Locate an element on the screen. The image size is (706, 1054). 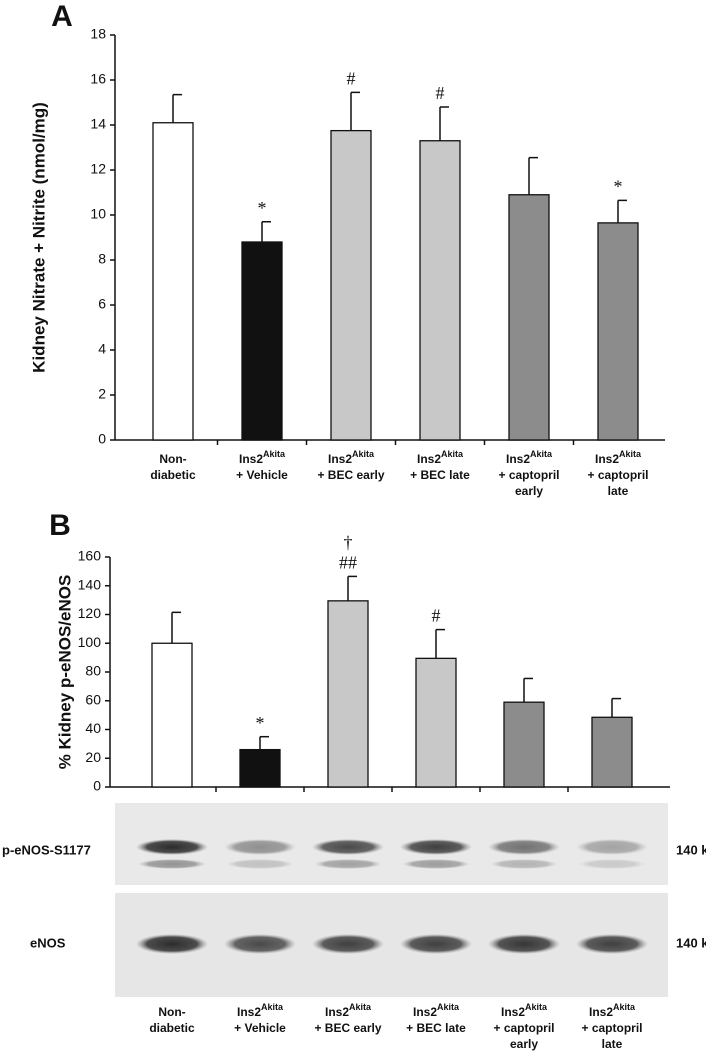
y-tick-label: 100 is located at coordinates (90, 642).